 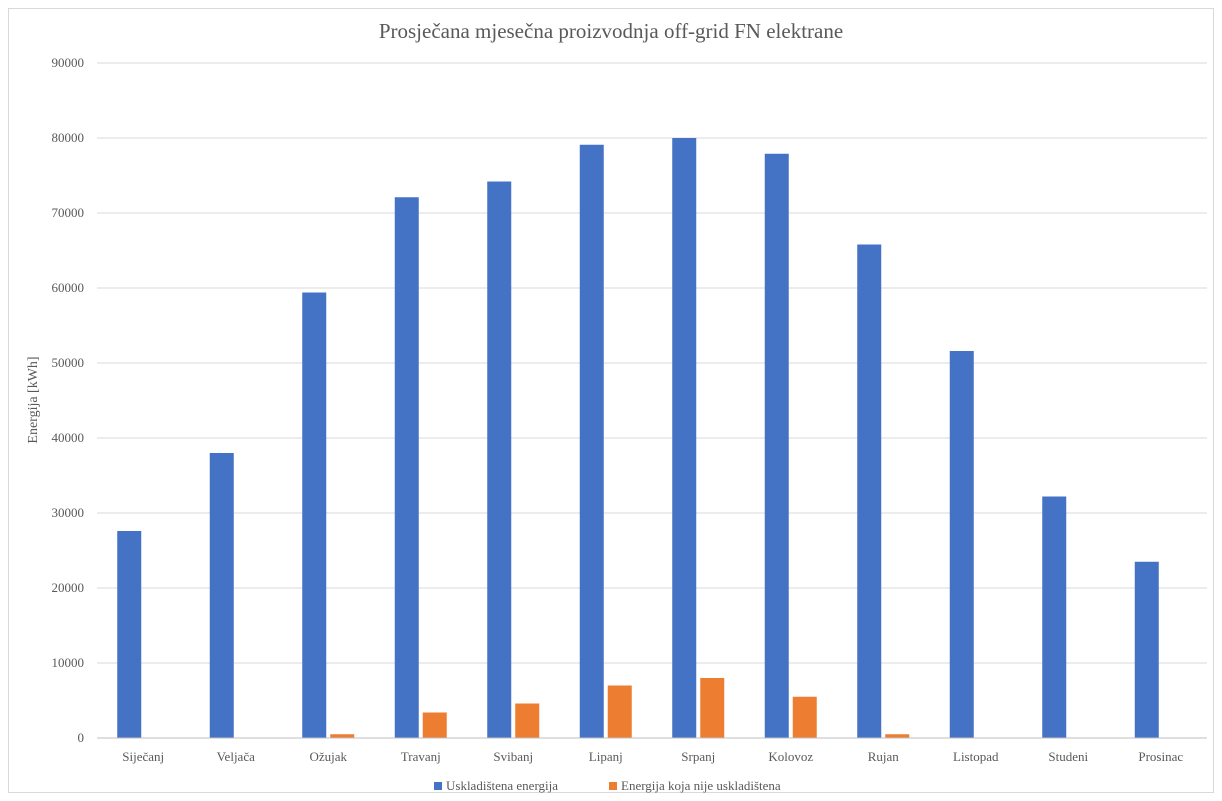 I want to click on y-axis-title: Energija [kWh], so click(x=33, y=399).